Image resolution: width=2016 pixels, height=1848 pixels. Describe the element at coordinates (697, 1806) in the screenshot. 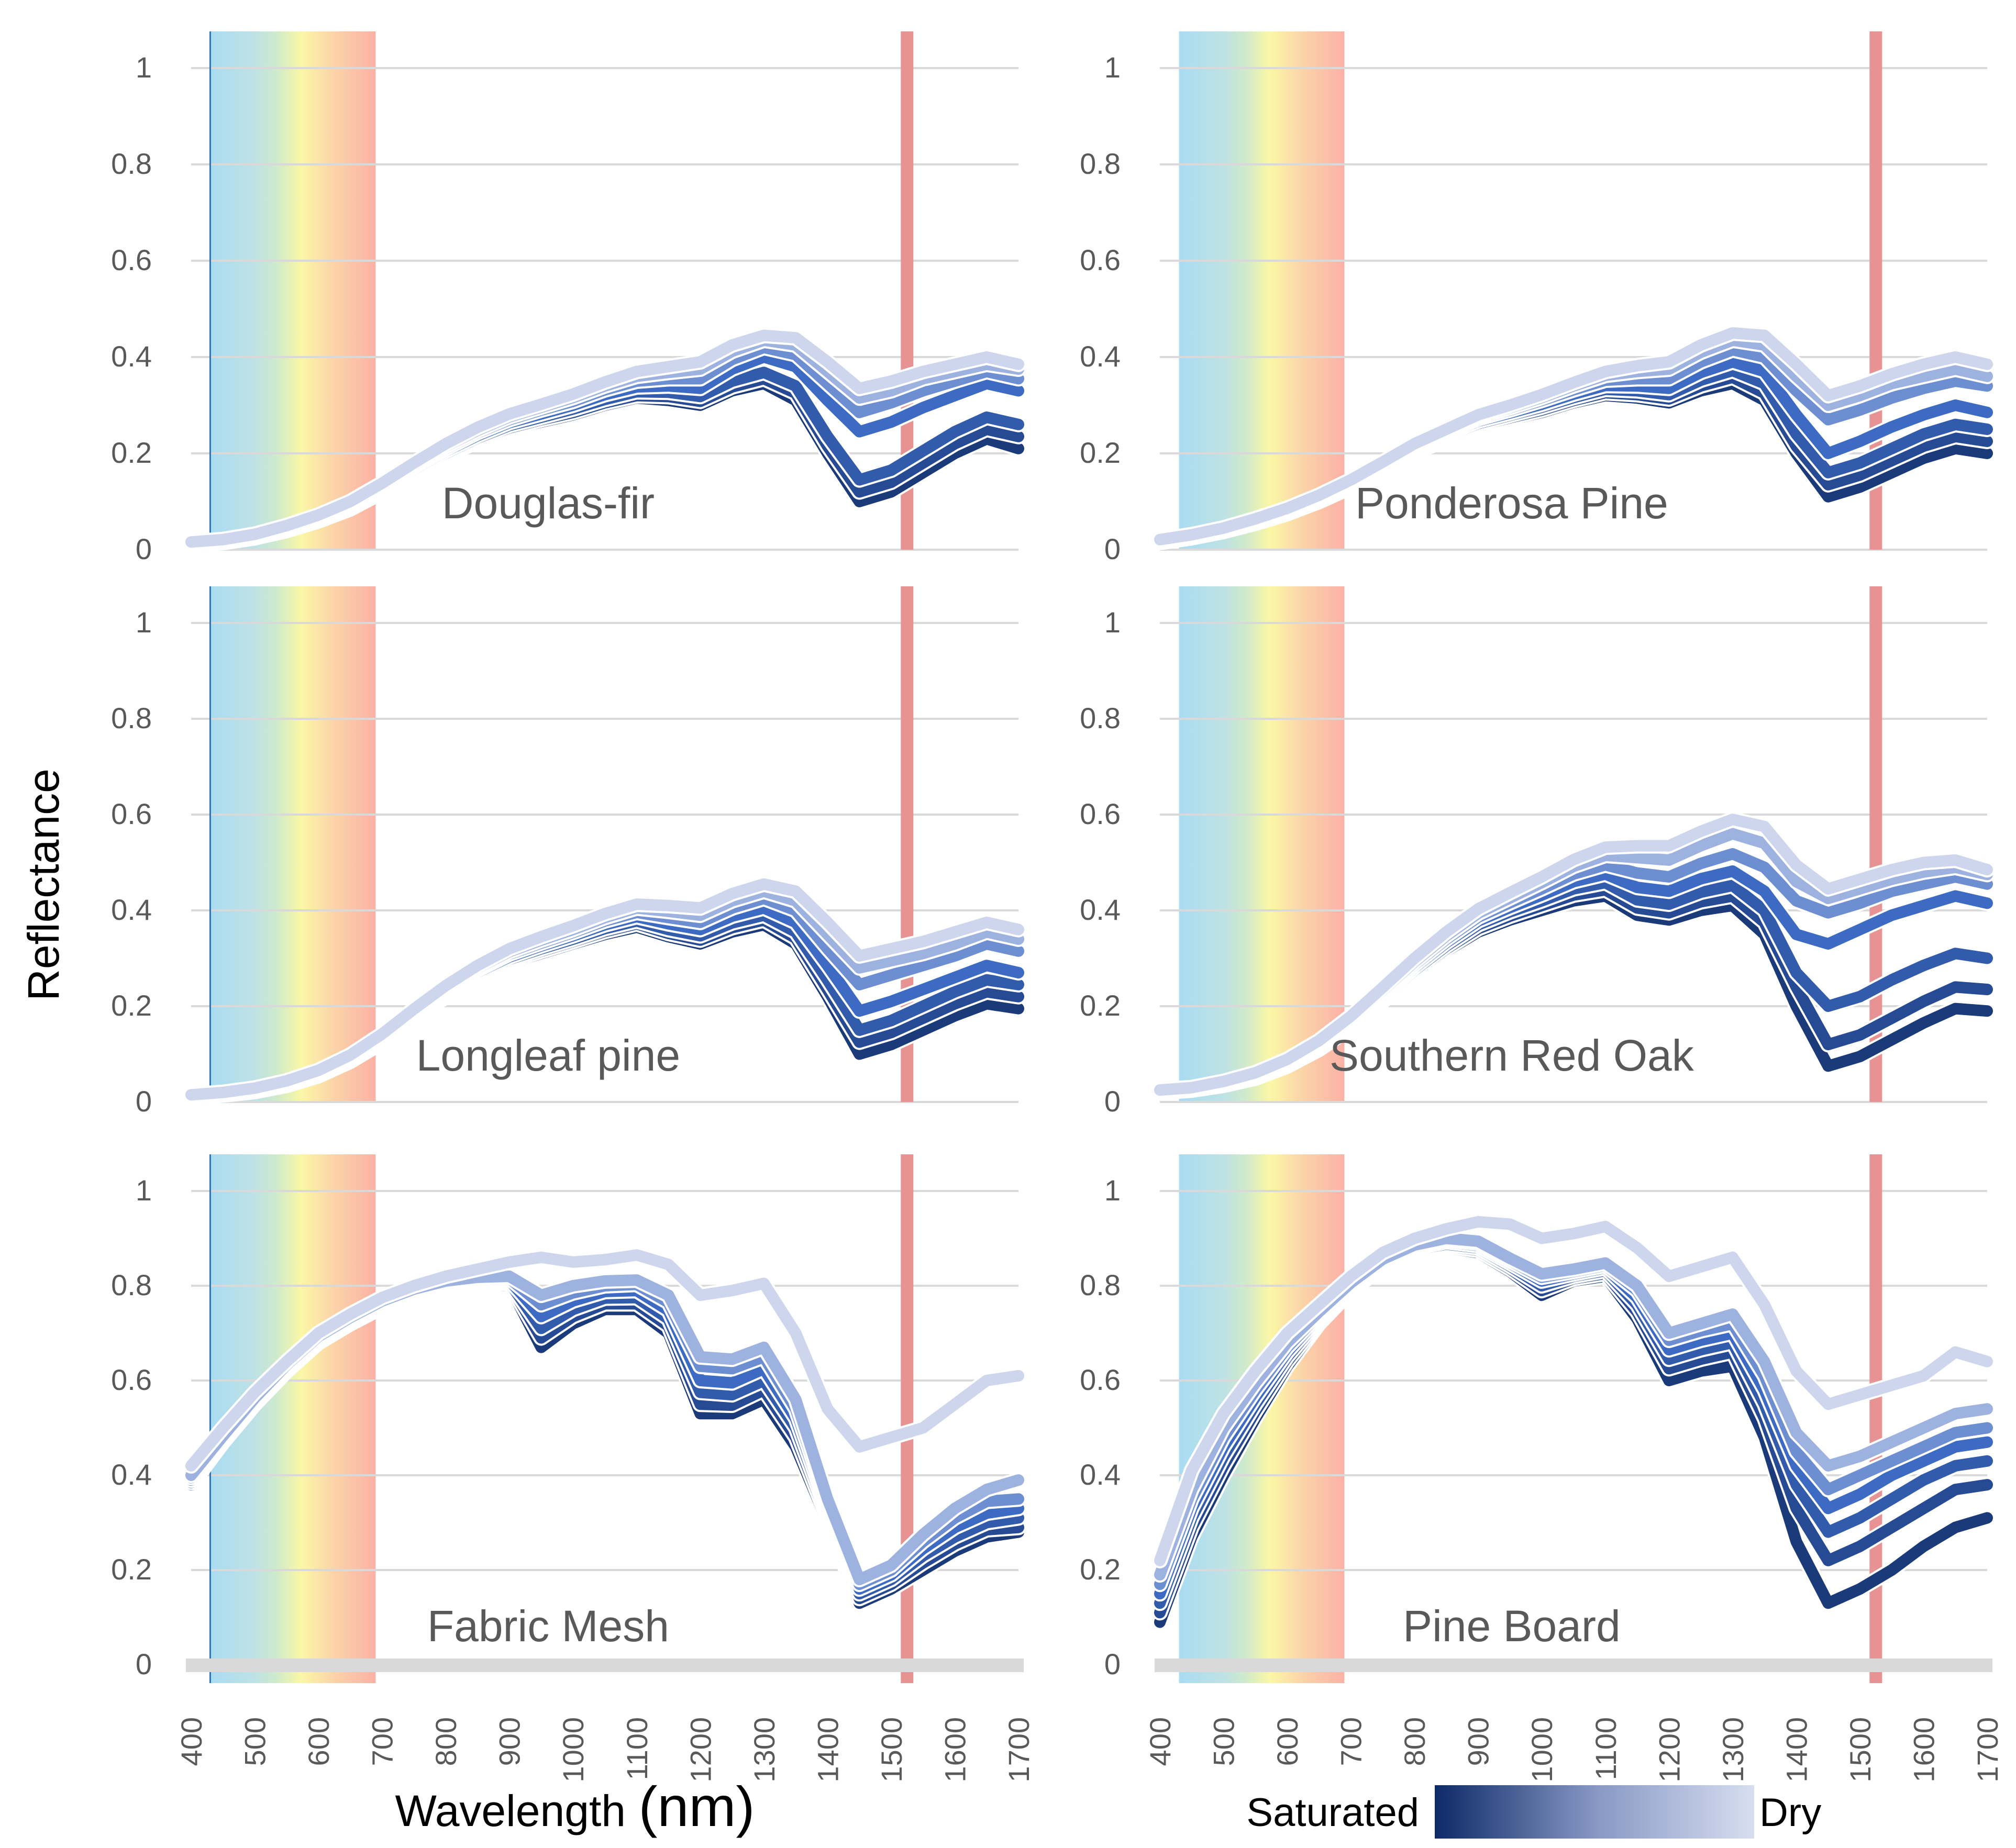

I see `x-axis-label-unit: (nm)` at that location.